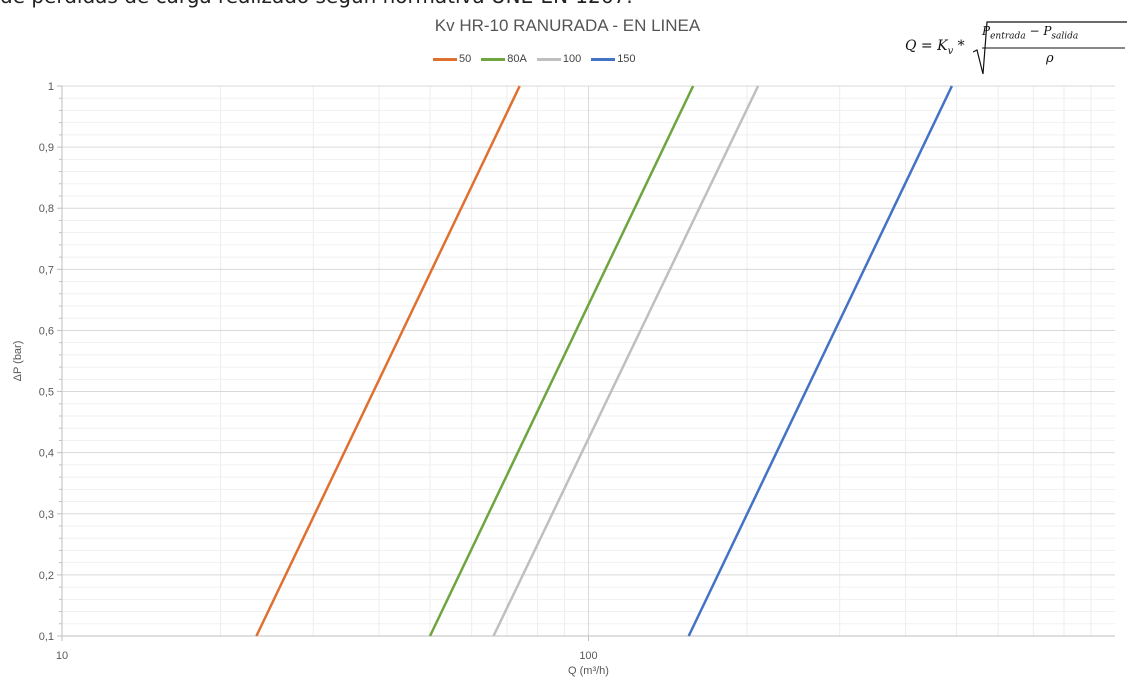 The width and height of the screenshot is (1127, 679). What do you see at coordinates (950, 51) in the screenshot?
I see `formula-lhs-sub: v` at bounding box center [950, 51].